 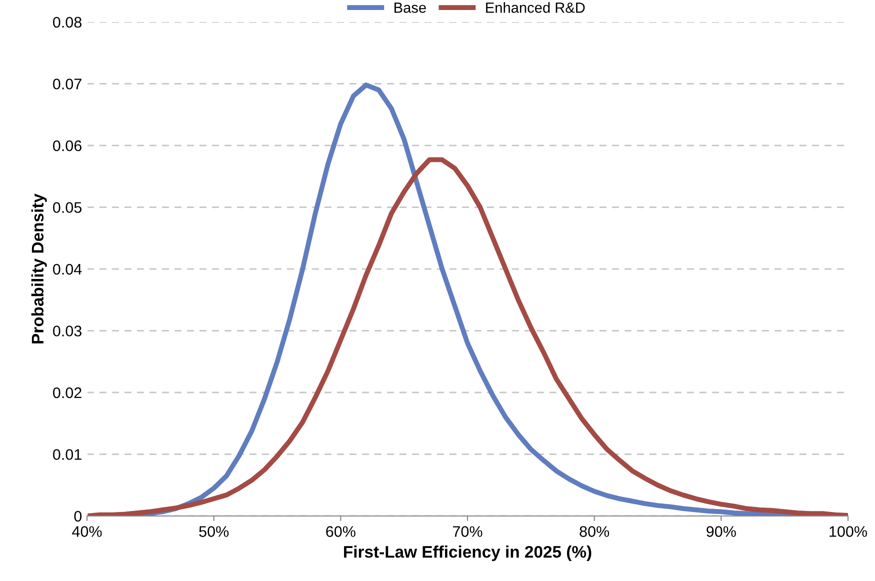 I want to click on legend-label: Enhanced R&D, so click(x=535, y=7).